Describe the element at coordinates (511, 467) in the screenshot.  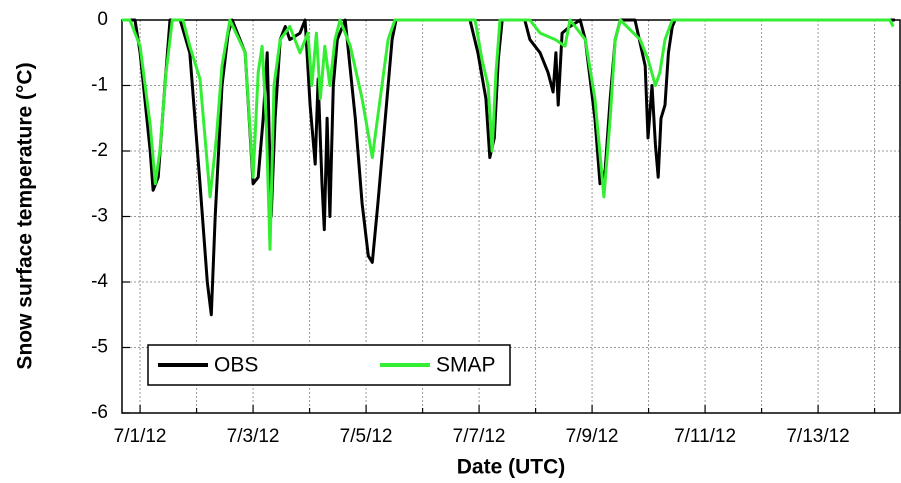
I see `x-axis-title: Date (UTC)` at that location.